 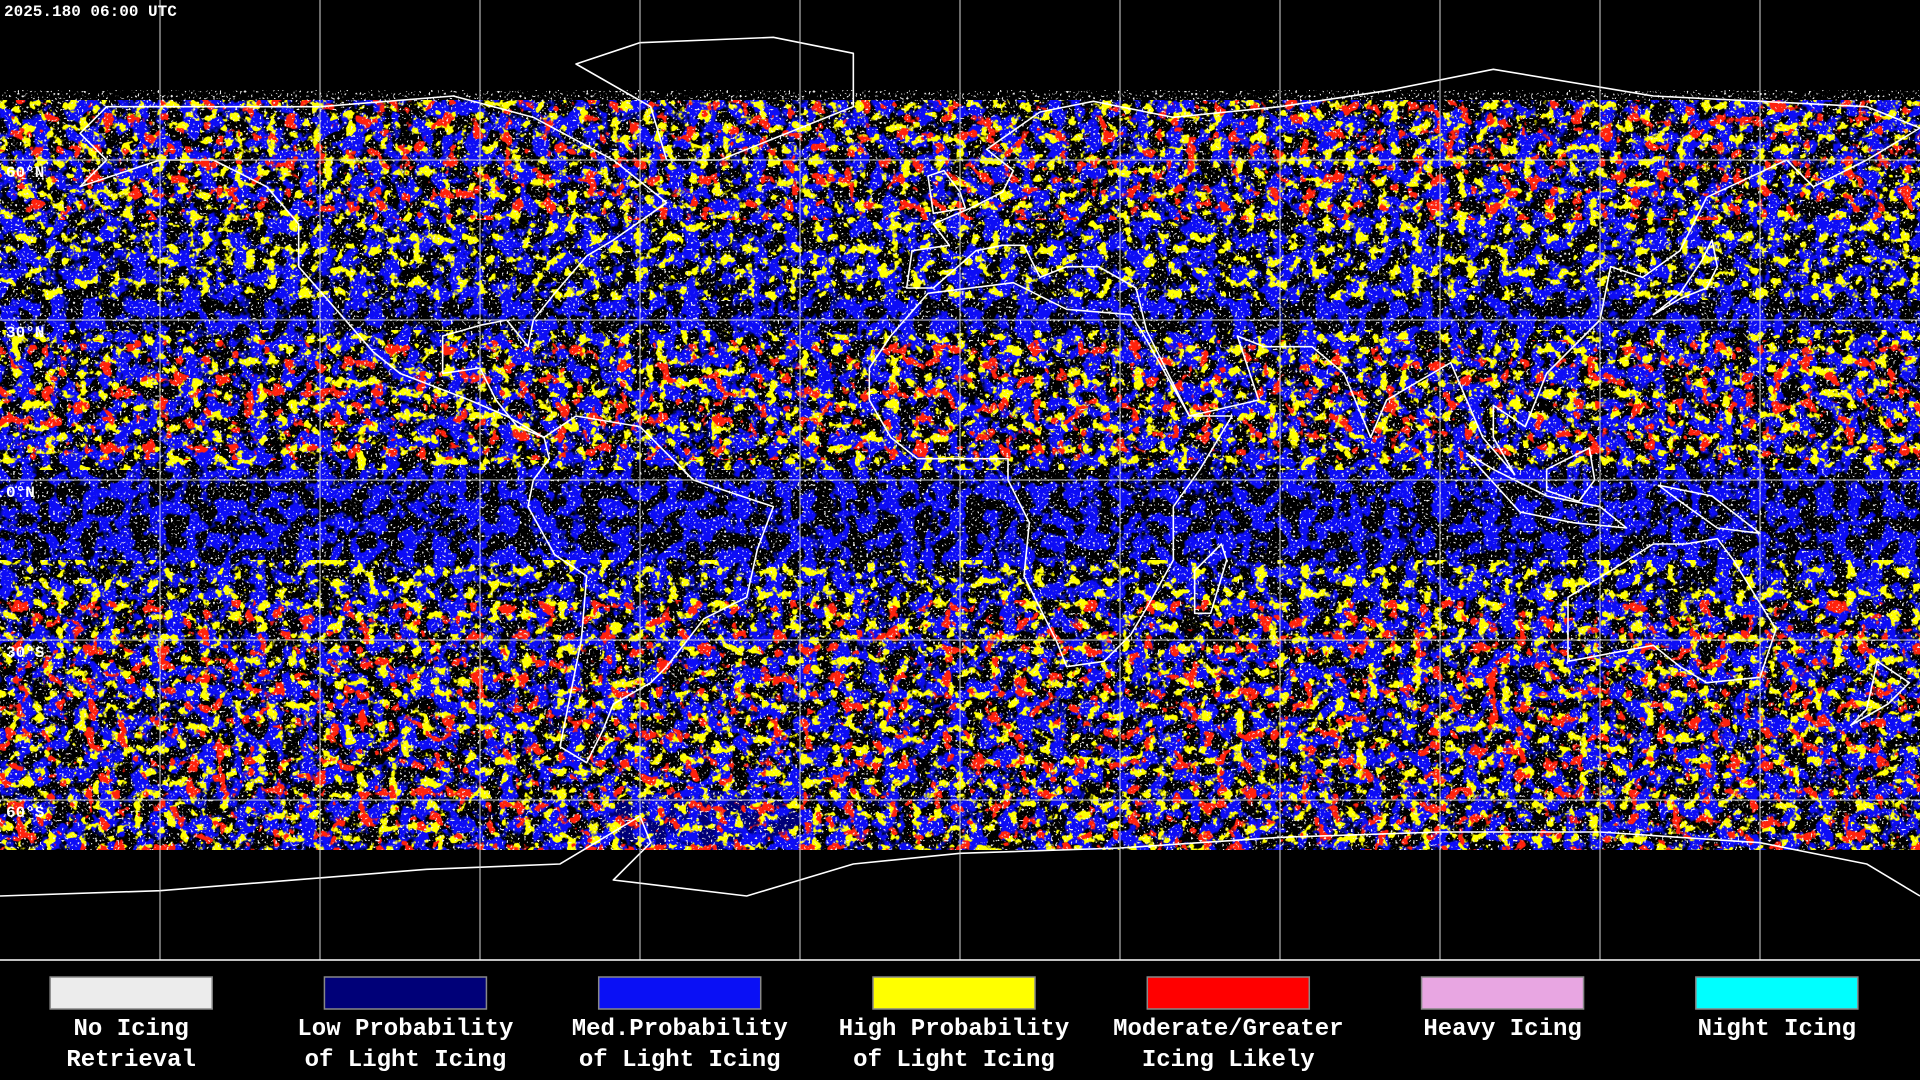 What do you see at coordinates (1685, 277) in the screenshot?
I see `japan` at bounding box center [1685, 277].